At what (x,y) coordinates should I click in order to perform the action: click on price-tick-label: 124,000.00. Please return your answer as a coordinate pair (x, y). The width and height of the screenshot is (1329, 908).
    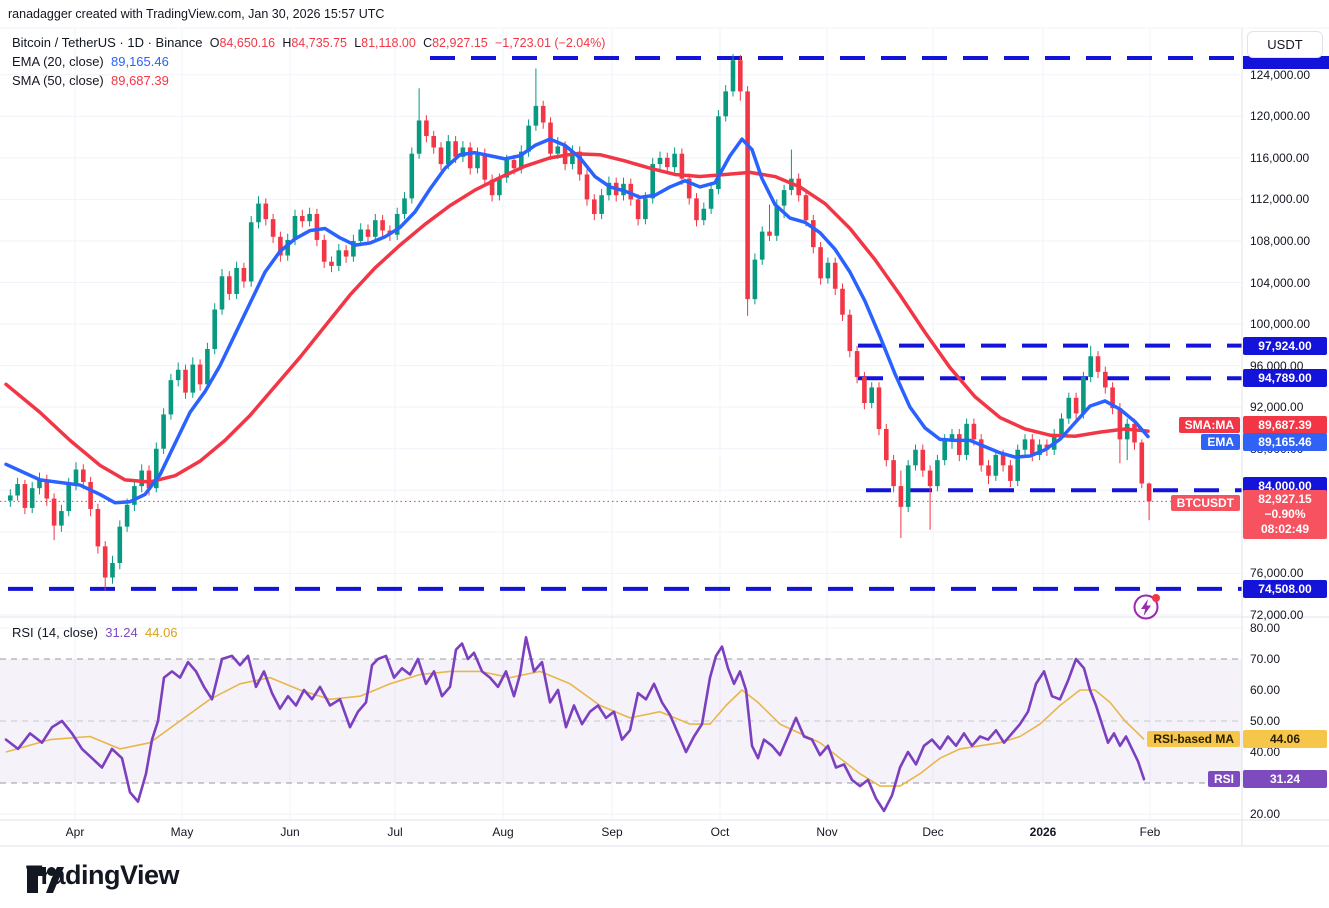
    Looking at the image, I should click on (1280, 74).